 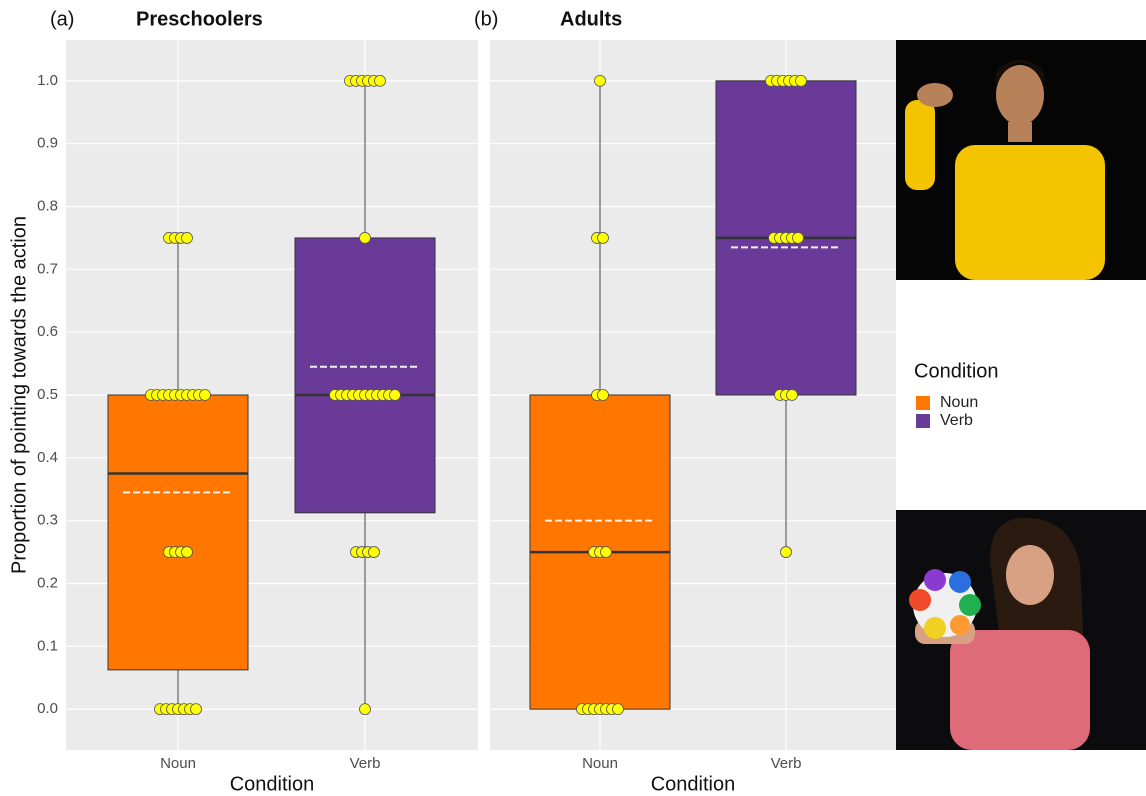 I want to click on chart-title: Adults, so click(x=591, y=19).